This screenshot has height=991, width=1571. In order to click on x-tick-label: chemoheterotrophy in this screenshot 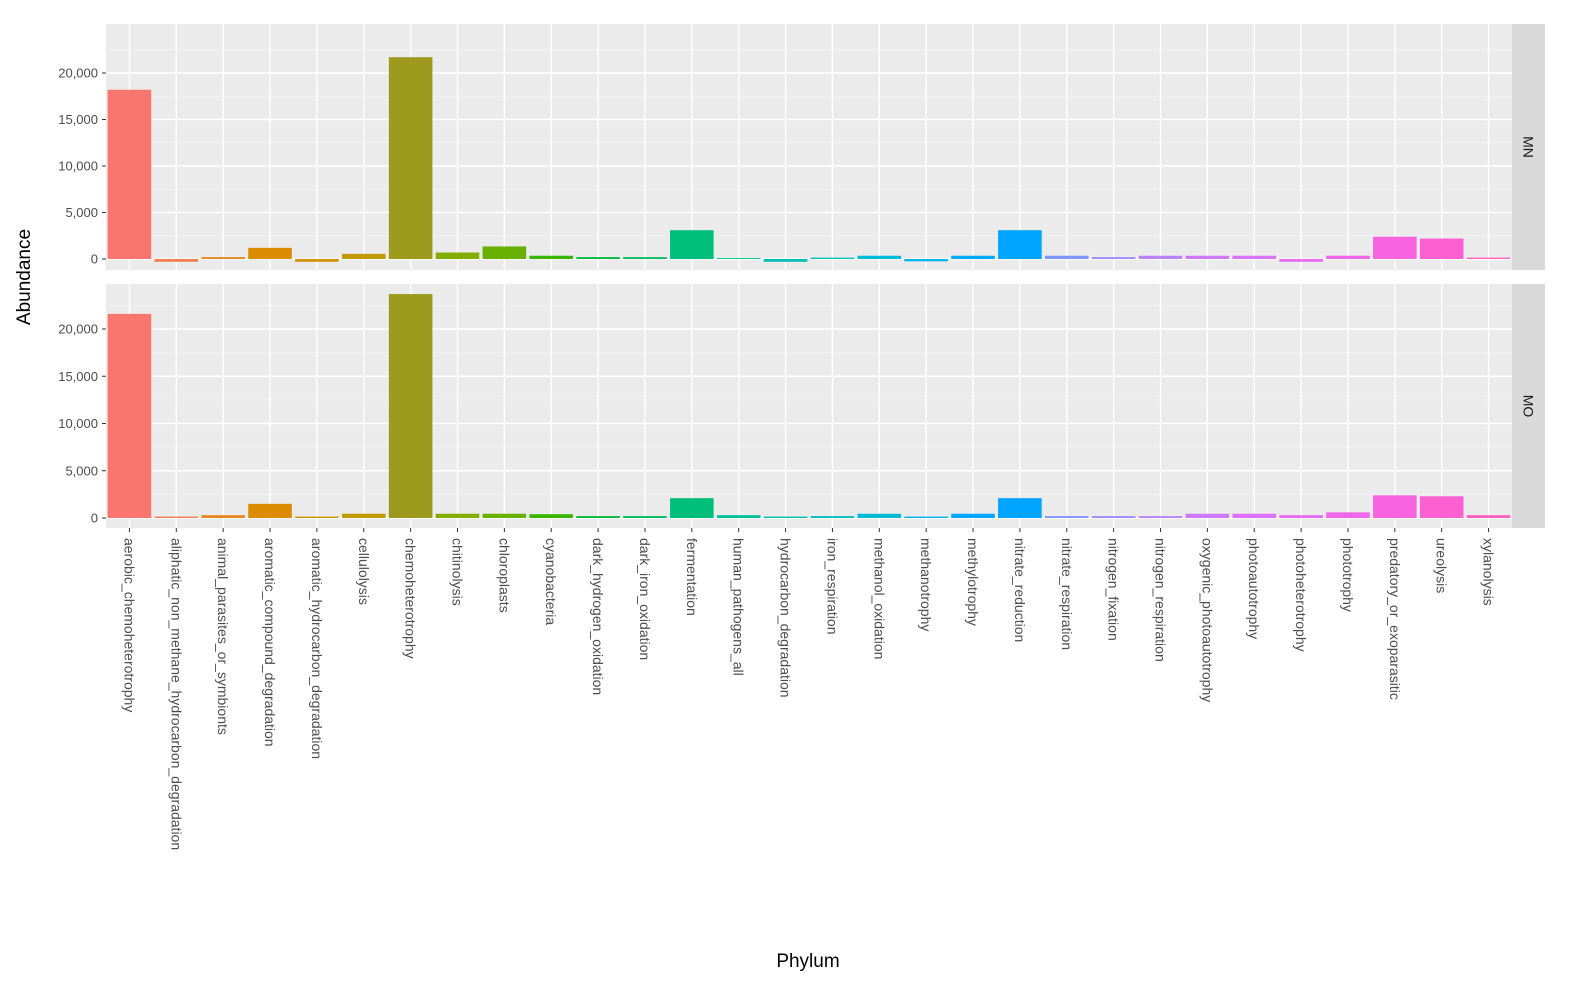, I will do `click(411, 598)`.